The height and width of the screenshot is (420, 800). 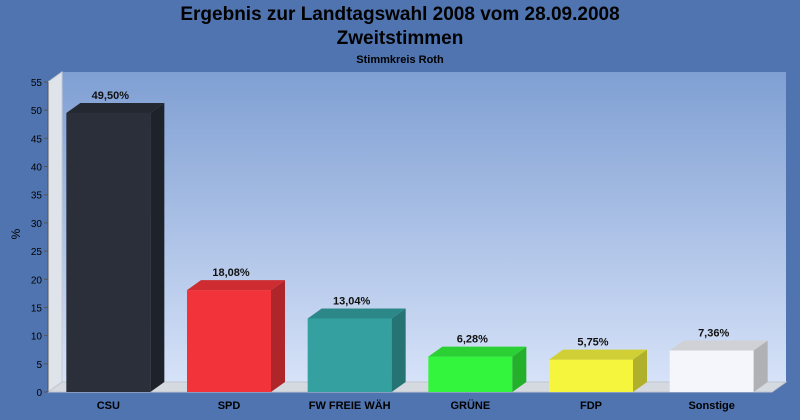 I want to click on y-tick-label: 35, so click(x=37, y=196).